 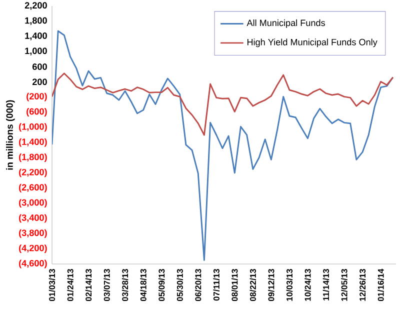 I want to click on y-tick-label: 1,800, so click(x=36, y=21).